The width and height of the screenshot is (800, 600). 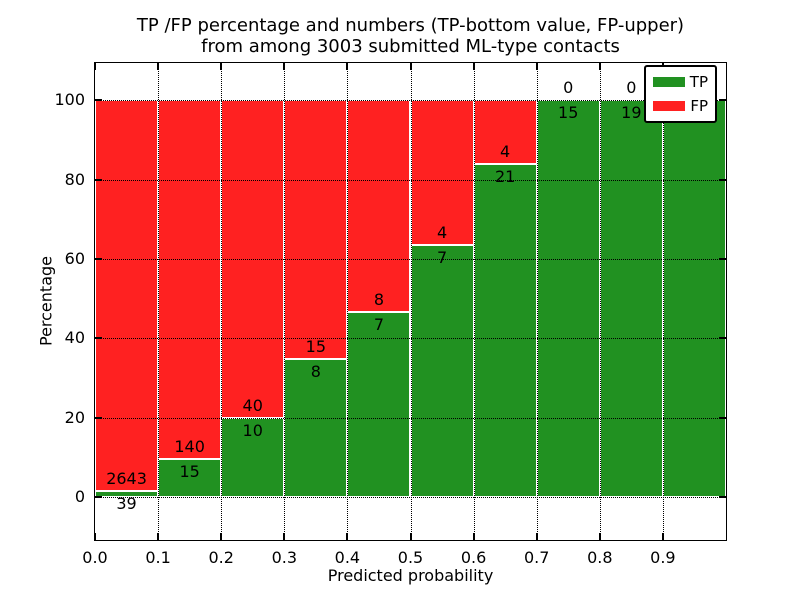 I want to click on x-axis-label: Predicted probability, so click(x=410, y=575).